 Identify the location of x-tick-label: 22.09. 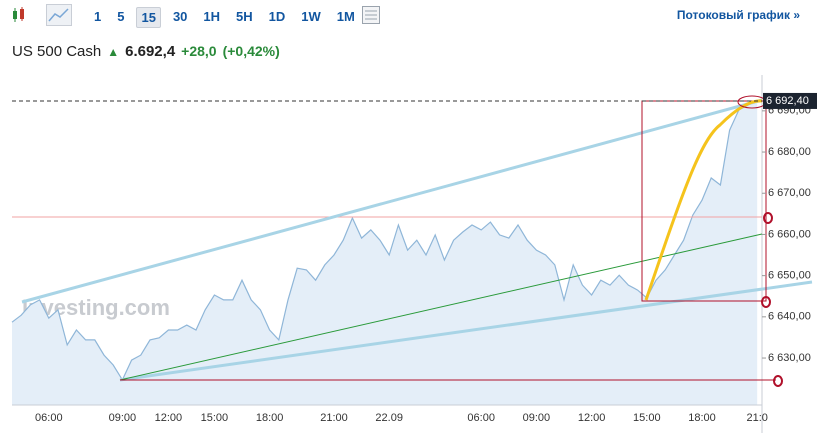
(389, 418).